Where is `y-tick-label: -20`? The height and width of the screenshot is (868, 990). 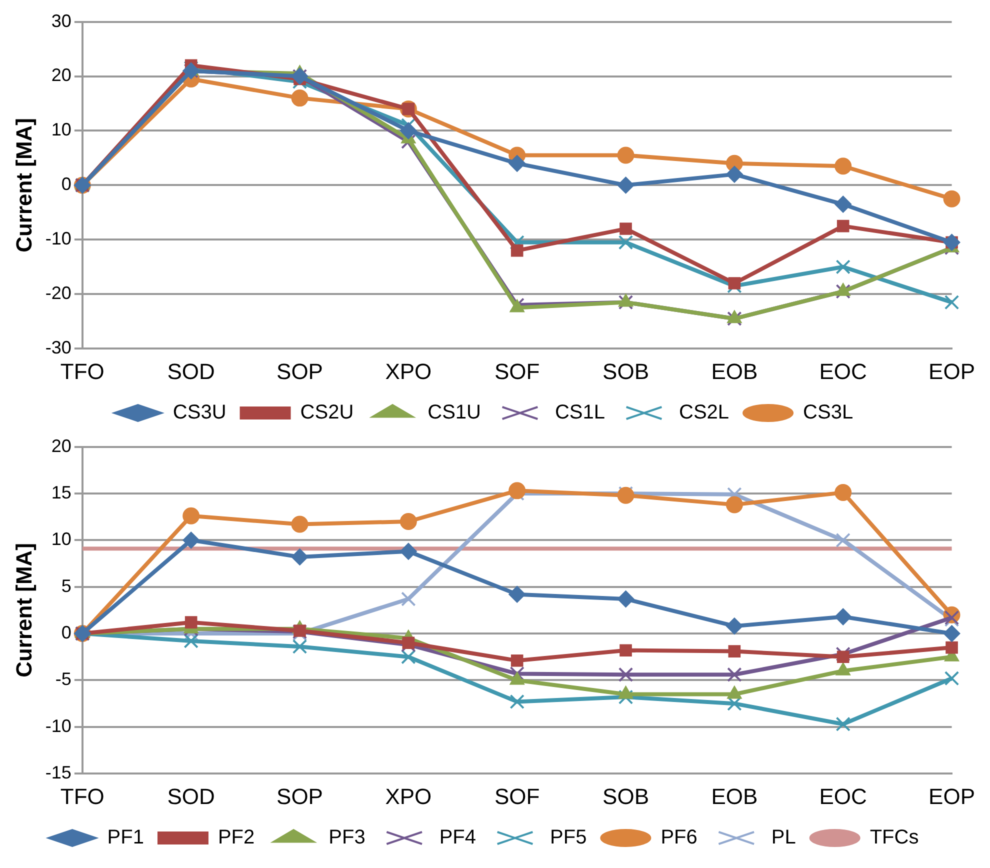
y-tick-label: -20 is located at coordinates (58, 293).